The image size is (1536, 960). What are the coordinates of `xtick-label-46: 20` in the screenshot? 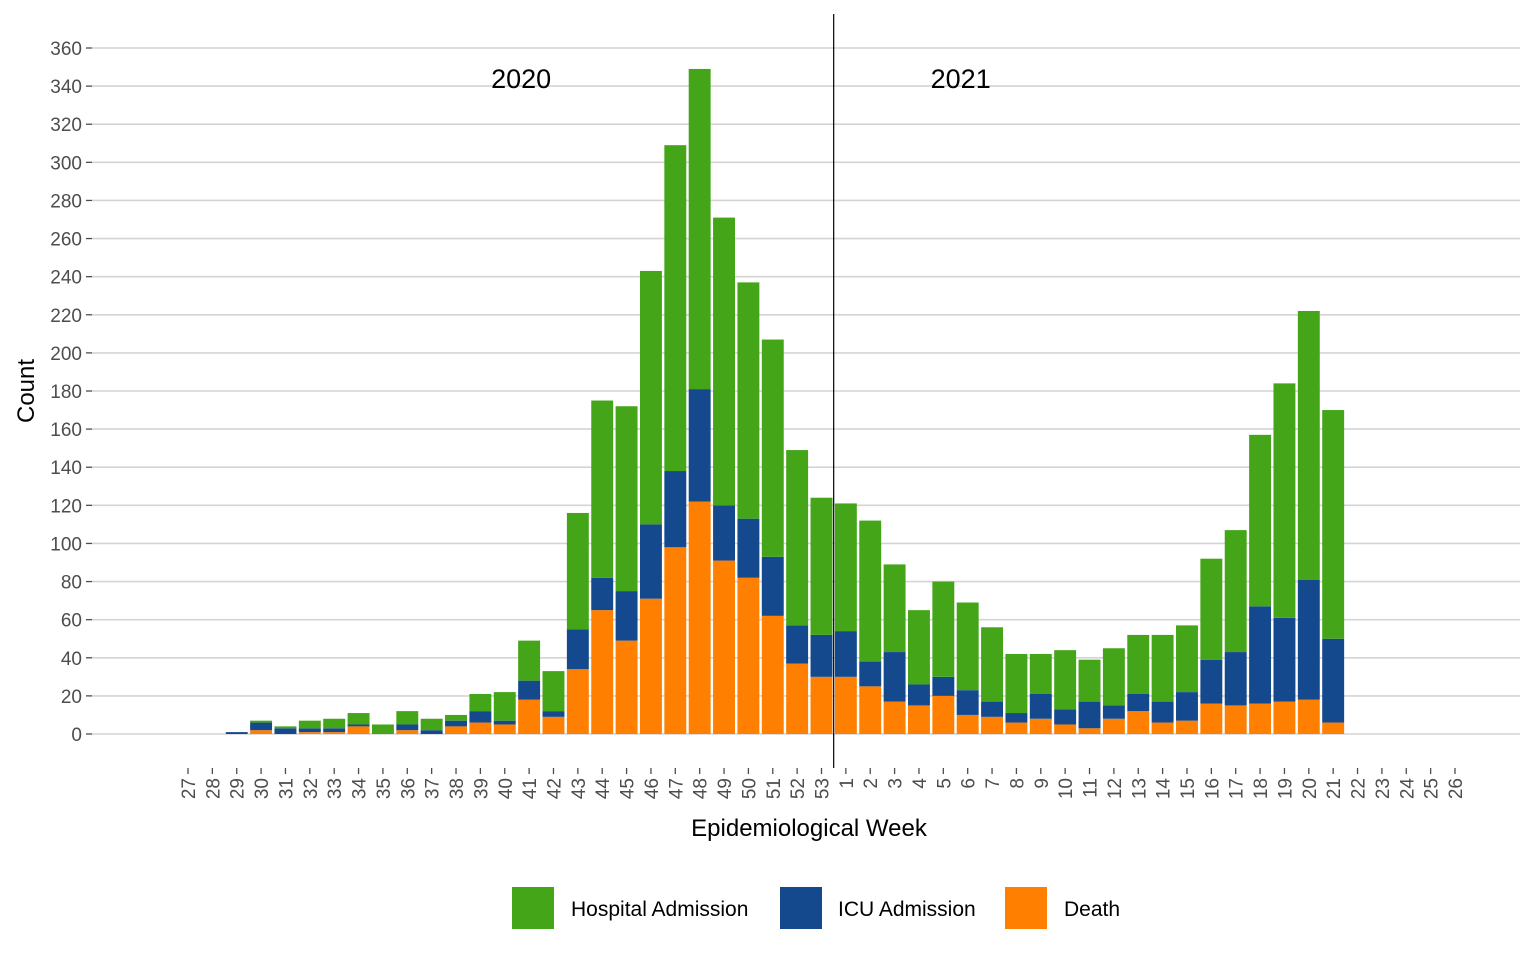 It's located at (1310, 788).